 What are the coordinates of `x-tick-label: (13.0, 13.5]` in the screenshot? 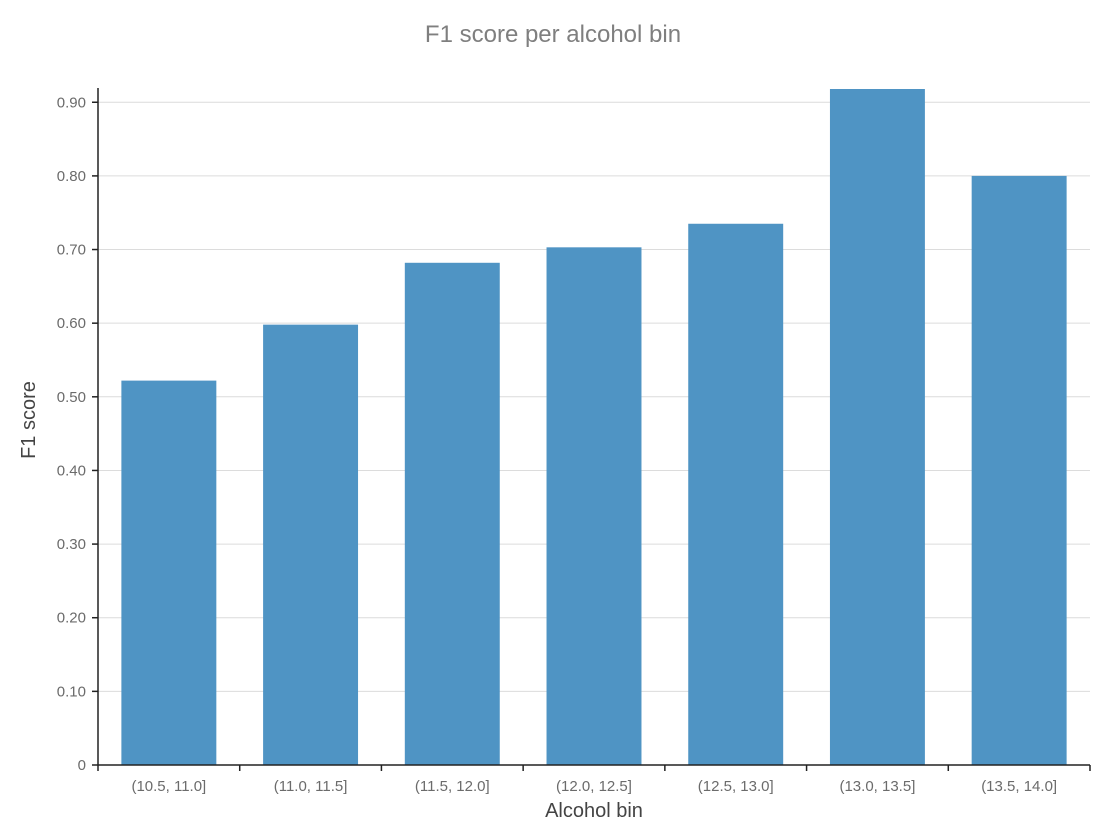 It's located at (877, 786).